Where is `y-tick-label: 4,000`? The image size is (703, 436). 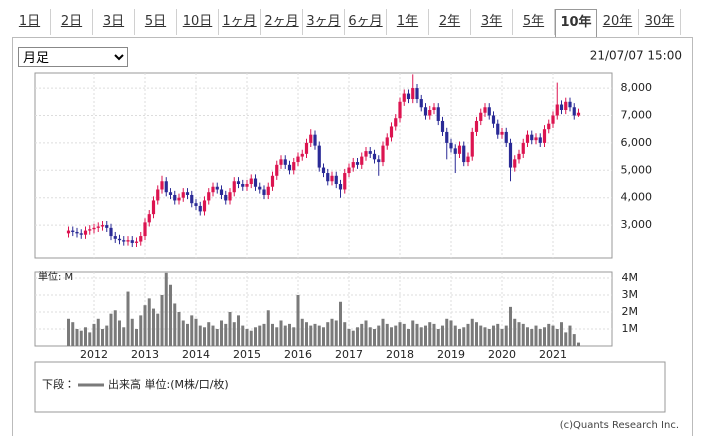 y-tick-label: 4,000 is located at coordinates (637, 197).